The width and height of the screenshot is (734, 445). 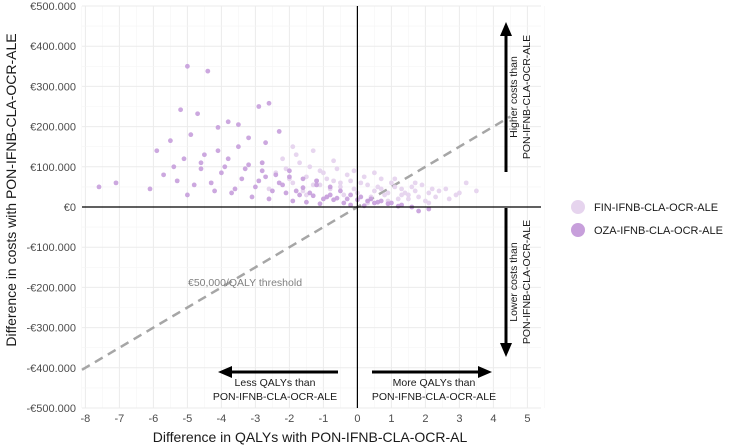 What do you see at coordinates (86, 419) in the screenshot?
I see `x-tick-label: -8` at bounding box center [86, 419].